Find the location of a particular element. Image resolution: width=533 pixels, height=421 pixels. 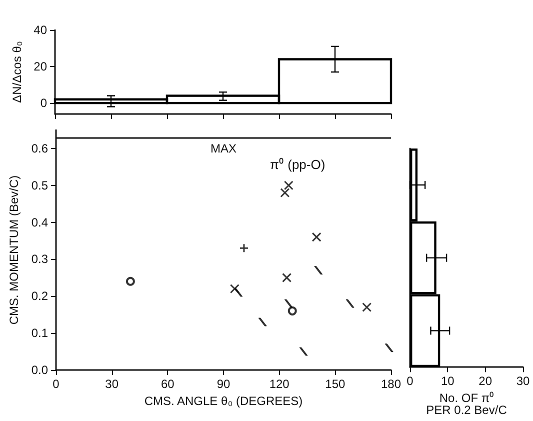

y-tick-label: 0.3 is located at coordinates (39, 259).